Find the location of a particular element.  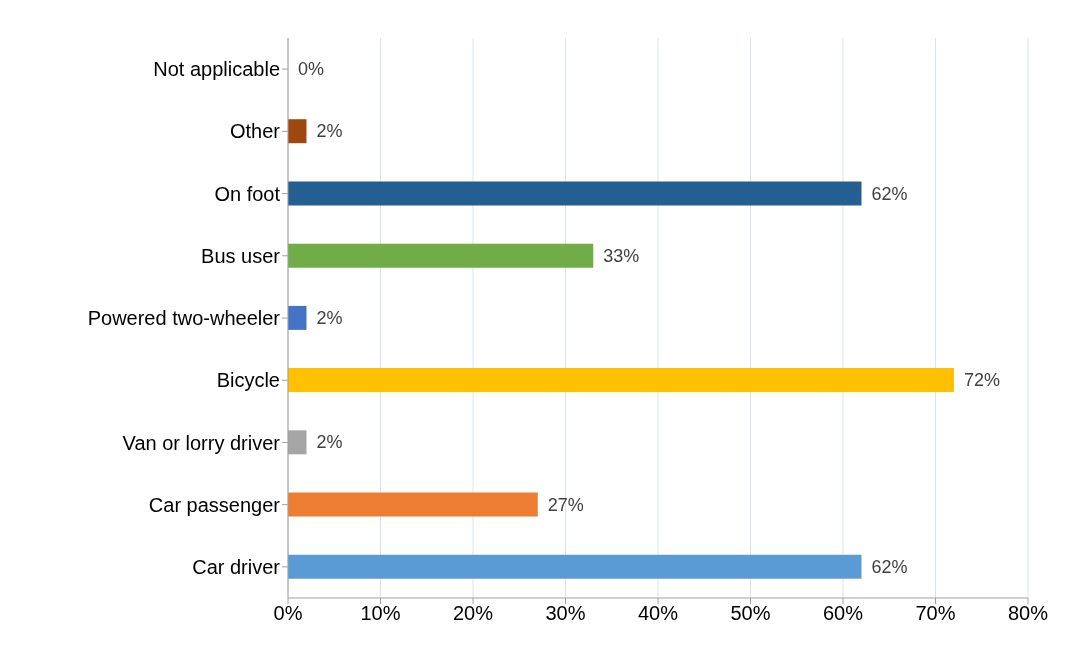

data-label: 33% is located at coordinates (621, 255).